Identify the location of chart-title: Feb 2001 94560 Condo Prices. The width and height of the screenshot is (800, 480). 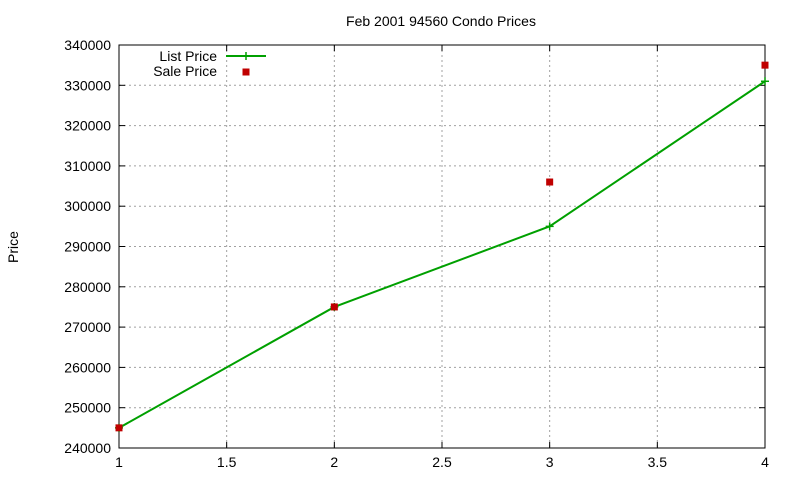
(441, 21).